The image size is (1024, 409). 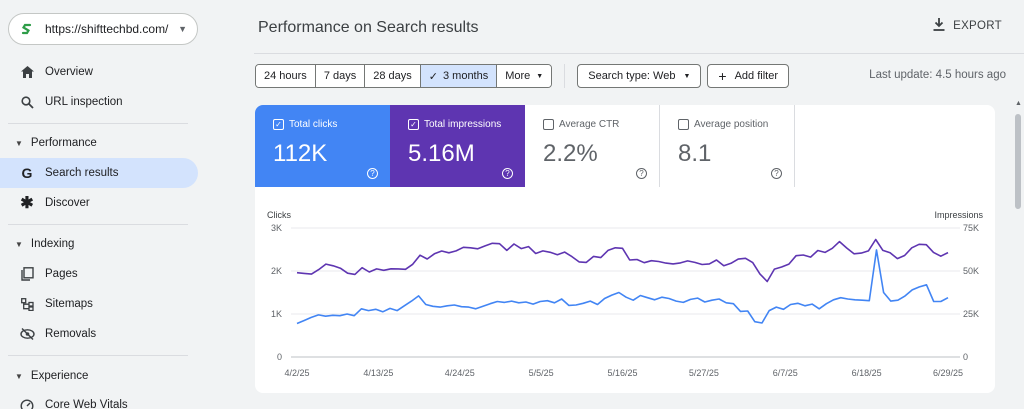 I want to click on range-3-months: ✓ 3 months, so click(x=459, y=76).